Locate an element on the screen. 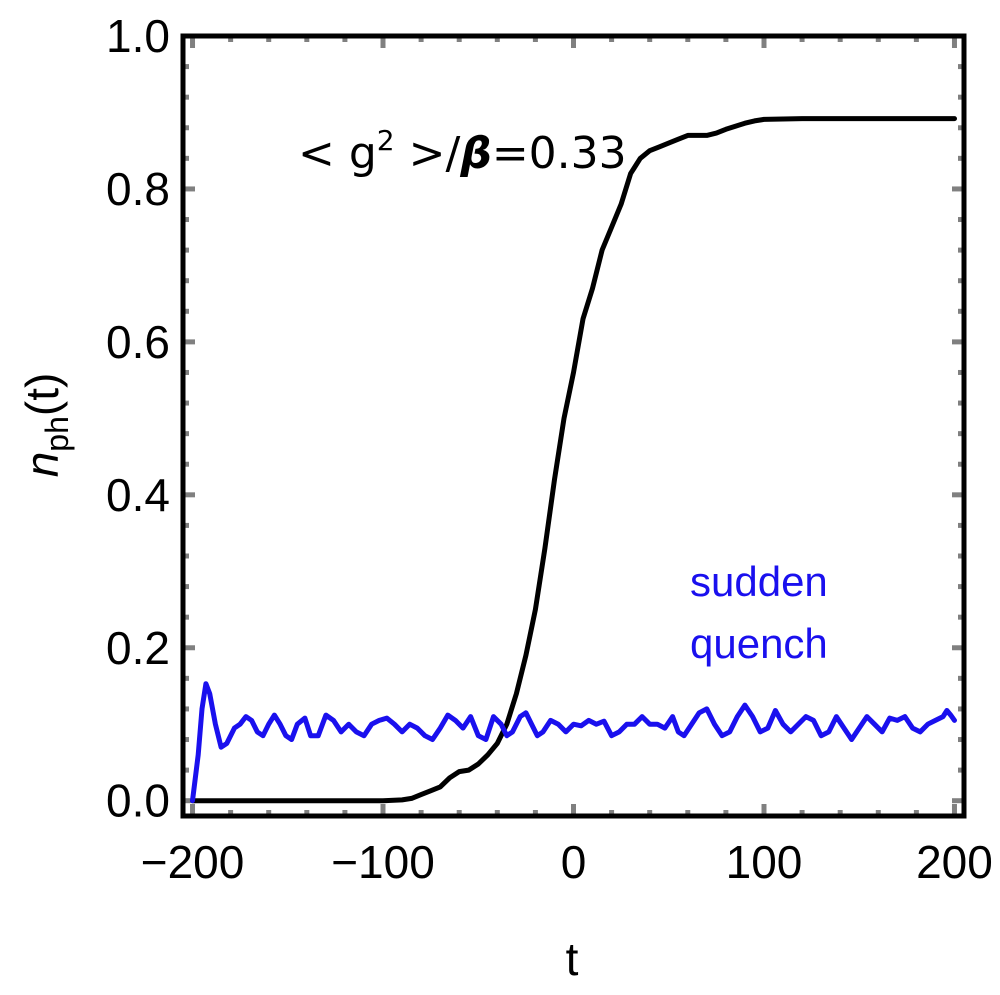  x-tick-label: 0 is located at coordinates (574, 862).